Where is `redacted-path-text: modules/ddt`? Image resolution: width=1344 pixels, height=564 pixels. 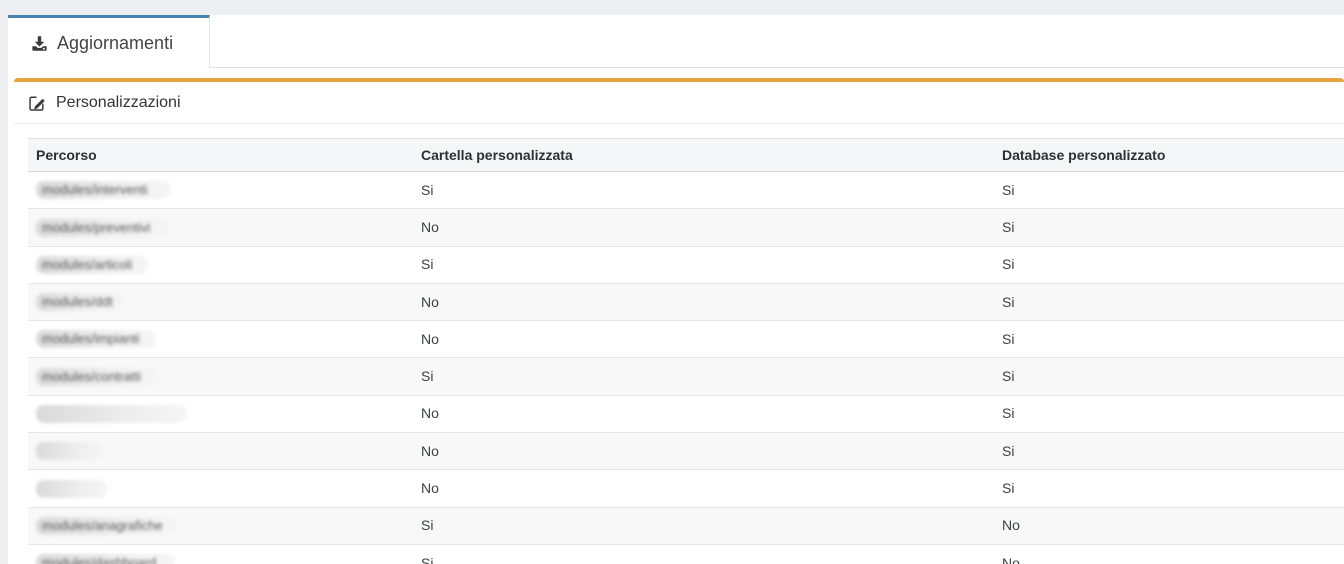 redacted-path-text: modules/ddt is located at coordinates (80, 302).